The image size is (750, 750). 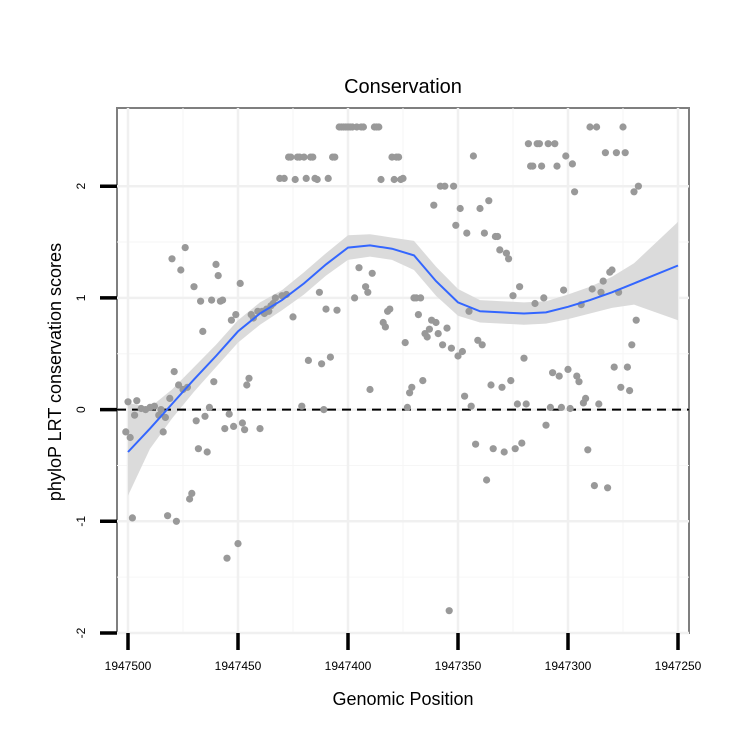 I want to click on x-tick-label: 1947400, so click(x=348, y=666).